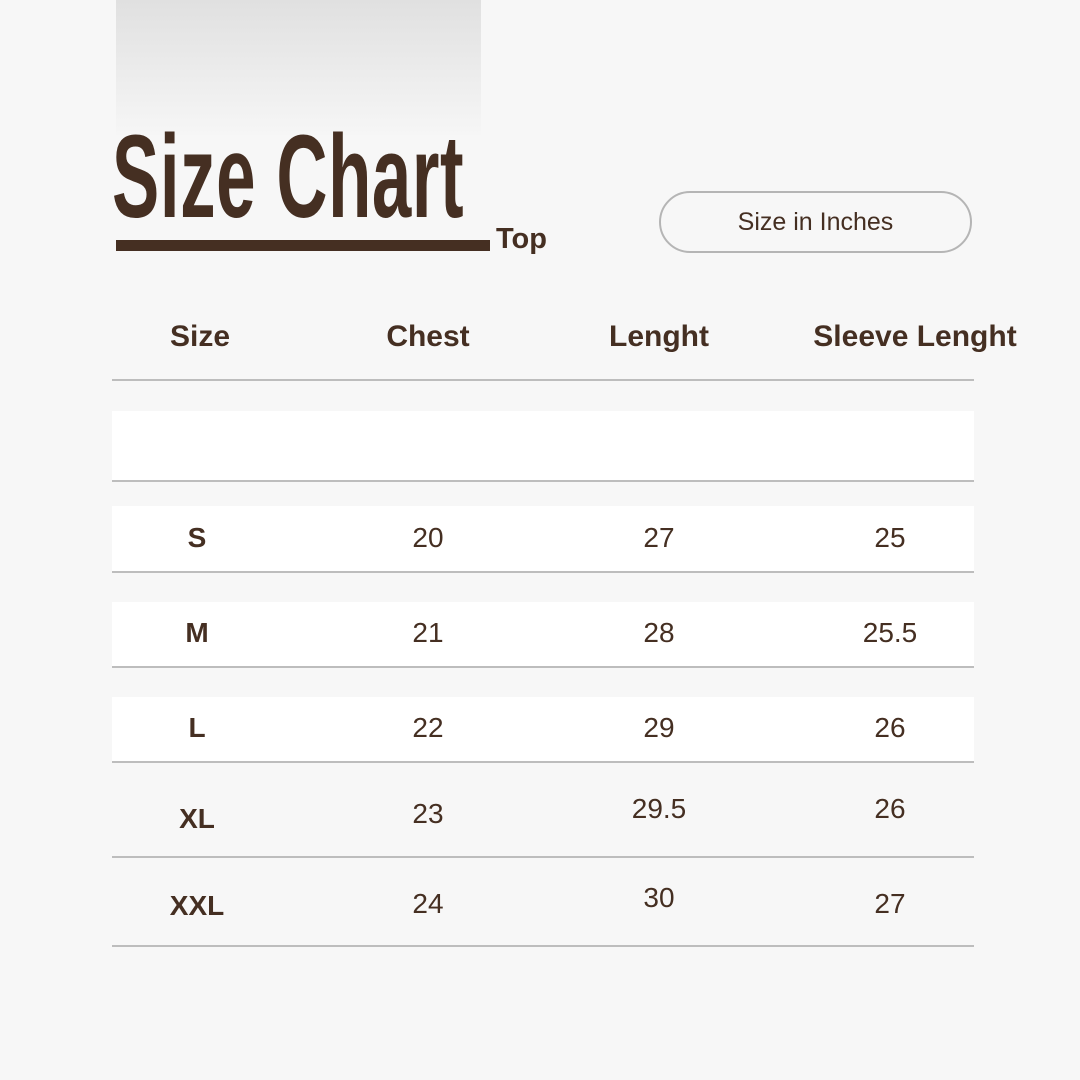 This screenshot has width=1080, height=1080. Describe the element at coordinates (428, 336) in the screenshot. I see `column-header: Chest` at that location.